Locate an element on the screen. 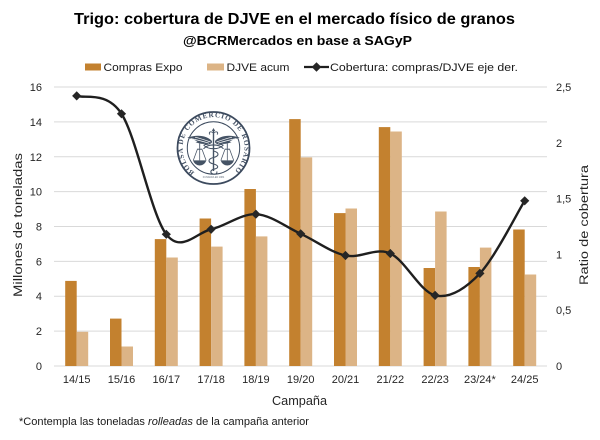  svg-text: 2,5 is located at coordinates (563, 88).